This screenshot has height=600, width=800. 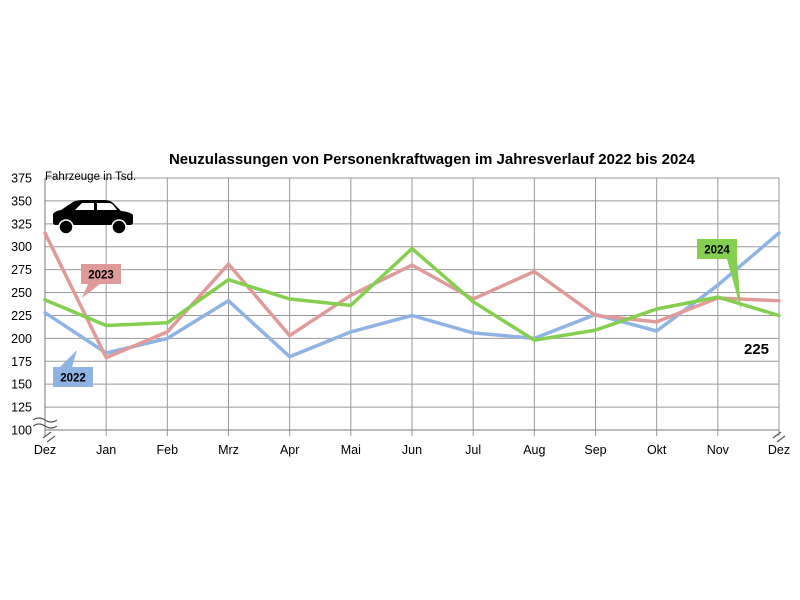 What do you see at coordinates (779, 437) in the screenshot?
I see `axis-break-x-right` at bounding box center [779, 437].